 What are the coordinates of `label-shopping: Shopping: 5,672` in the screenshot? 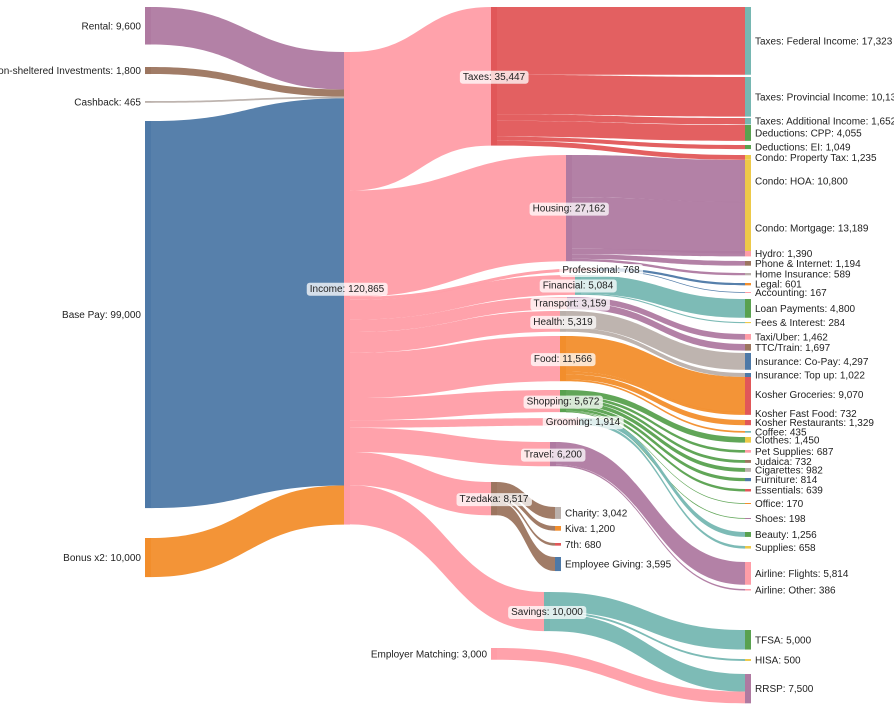 It's located at (563, 402).